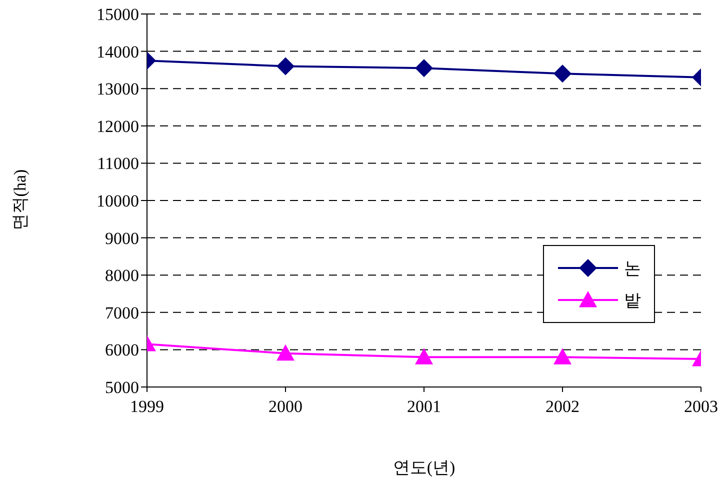 The width and height of the screenshot is (726, 488). What do you see at coordinates (122, 276) in the screenshot?
I see `y-tick-label: 8000` at bounding box center [122, 276].